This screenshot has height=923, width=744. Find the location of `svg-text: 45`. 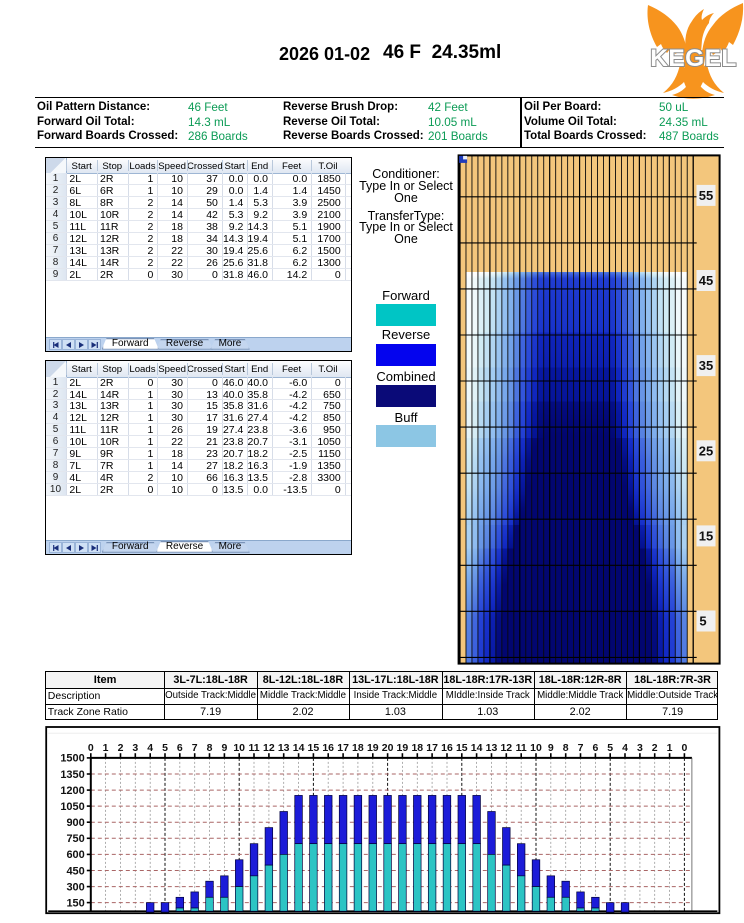

svg-text: 45 is located at coordinates (706, 280).